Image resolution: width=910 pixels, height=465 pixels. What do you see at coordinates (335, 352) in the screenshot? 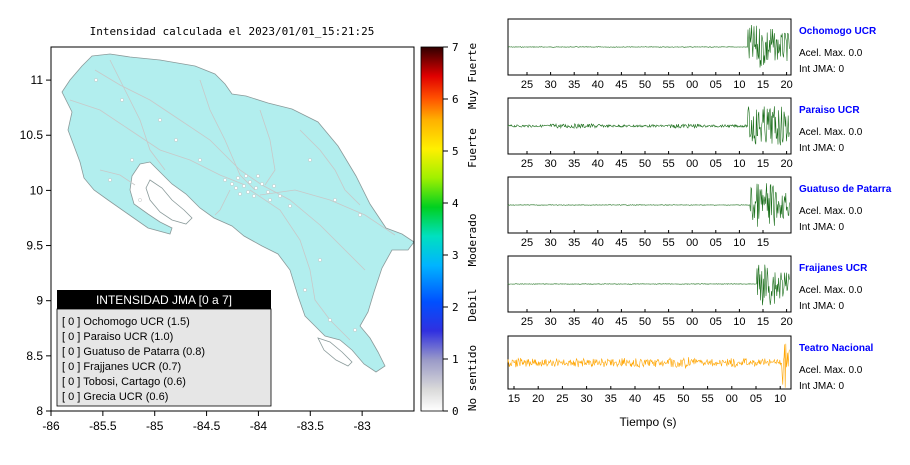
I see `golfo-dulce-water` at bounding box center [335, 352].